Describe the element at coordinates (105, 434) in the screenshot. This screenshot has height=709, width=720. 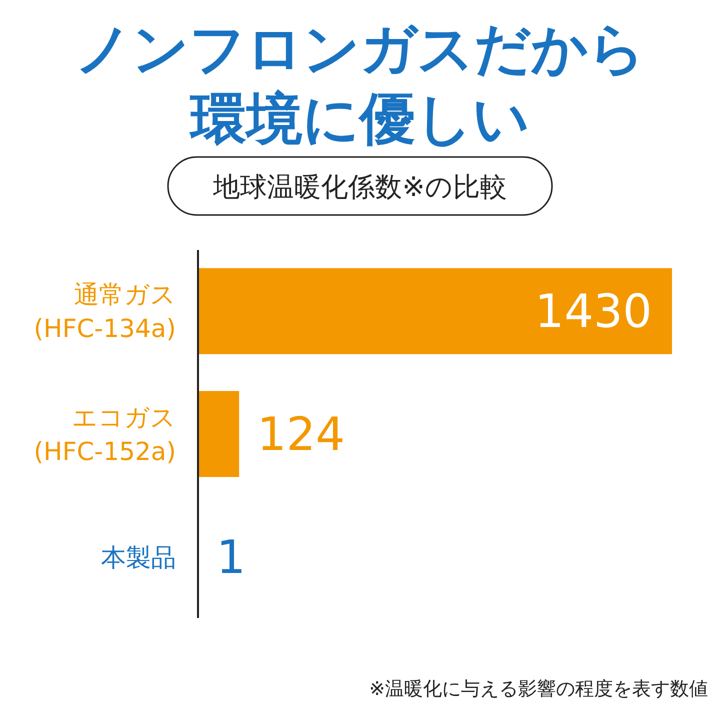
I see `y-tick-label: エコガス (HFC-152a)` at that location.